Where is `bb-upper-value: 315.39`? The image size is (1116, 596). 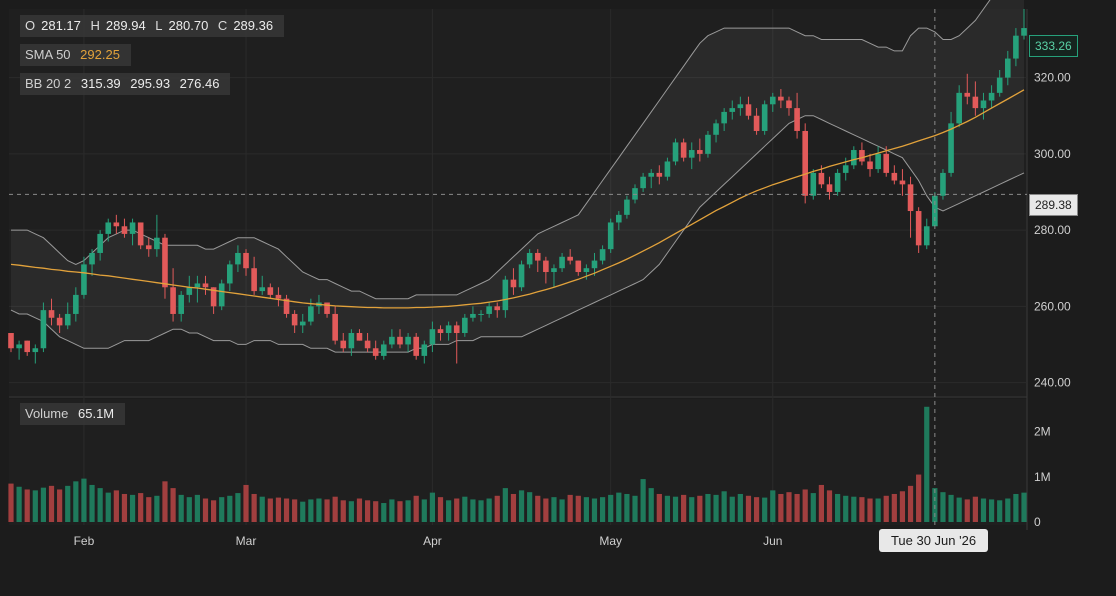 bb-upper-value: 315.39 is located at coordinates (100, 83).